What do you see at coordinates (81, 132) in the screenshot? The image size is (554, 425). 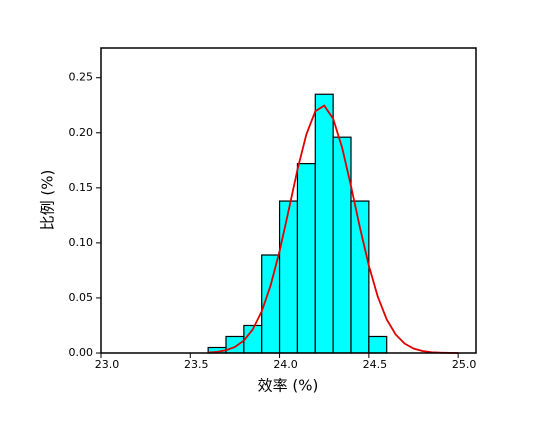 I see `y-tick-label: 0.20` at bounding box center [81, 132].